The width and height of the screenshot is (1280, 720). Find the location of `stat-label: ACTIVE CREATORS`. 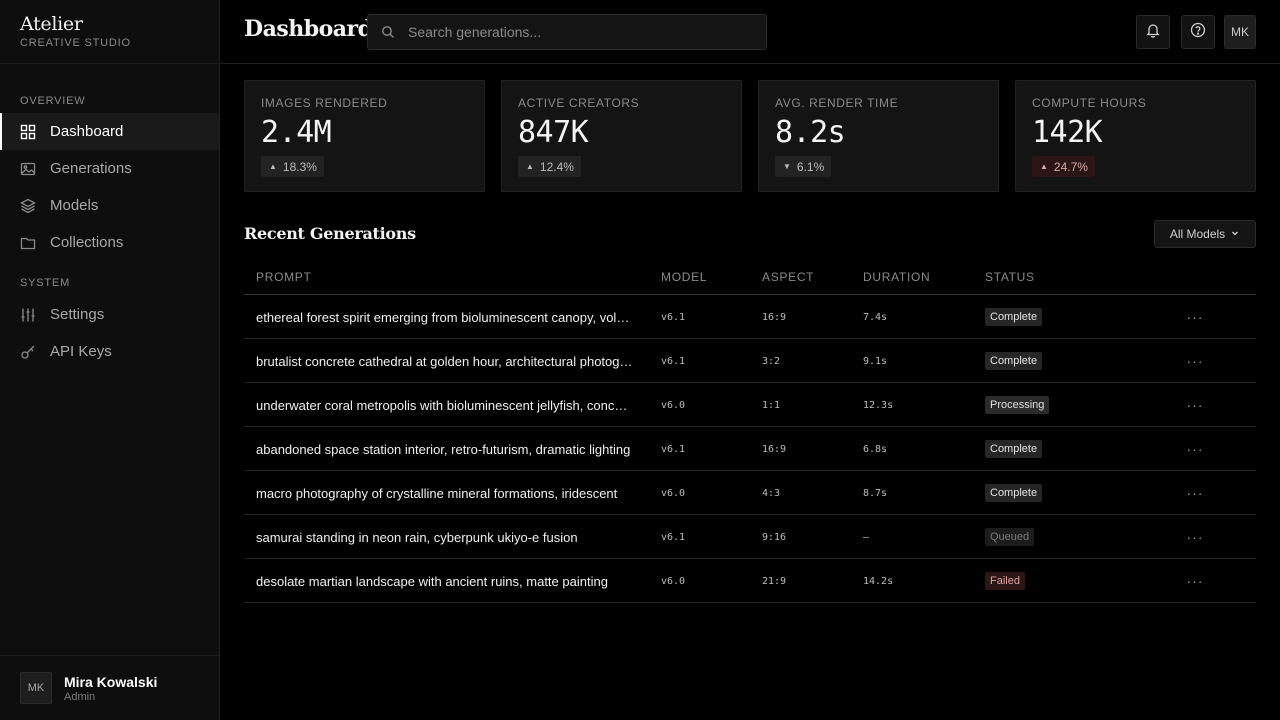

stat-label: ACTIVE CREATORS is located at coordinates (579, 103).